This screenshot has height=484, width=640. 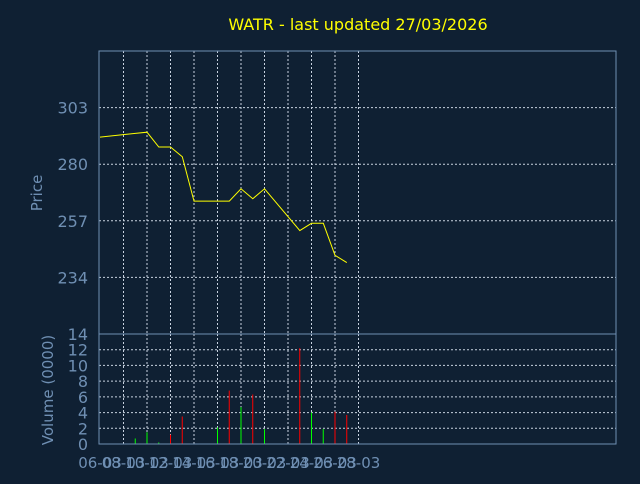 I want to click on x-tick-label: 08-03, so click(x=124, y=463).